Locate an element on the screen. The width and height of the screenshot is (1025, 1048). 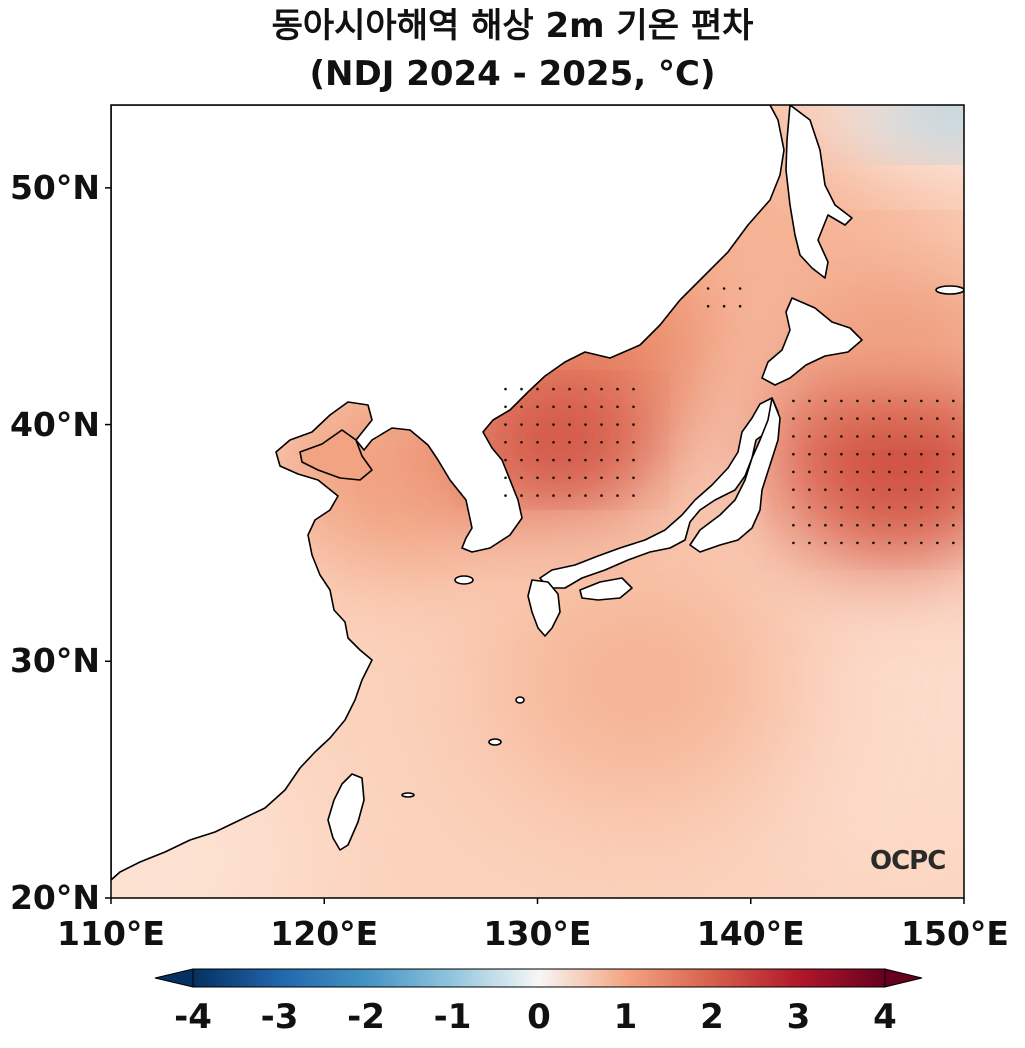
chart-subtitle: (NDJ 2024 - 2025, °C) is located at coordinates (512, 74).